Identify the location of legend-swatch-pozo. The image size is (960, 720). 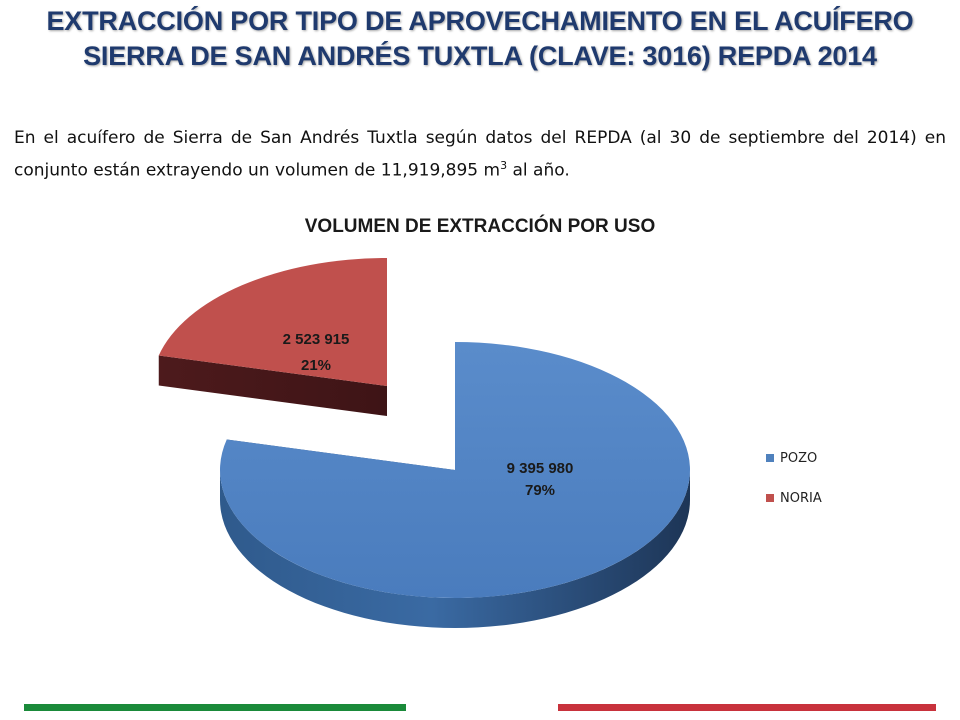
(770, 458).